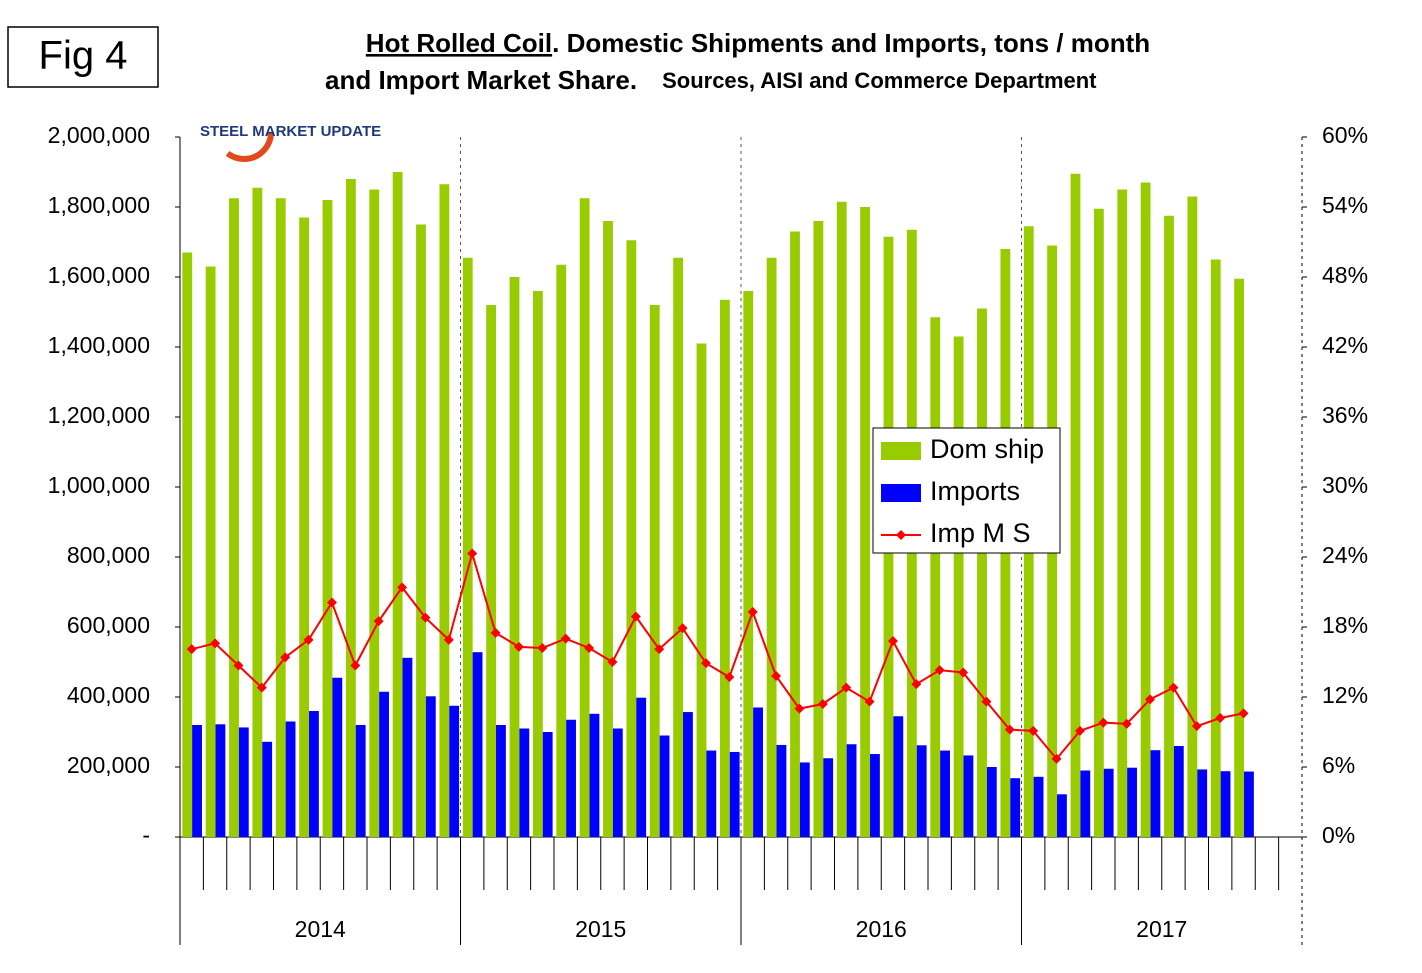 The height and width of the screenshot is (973, 1422). Describe the element at coordinates (975, 491) in the screenshot. I see `legend-label: Imports` at that location.